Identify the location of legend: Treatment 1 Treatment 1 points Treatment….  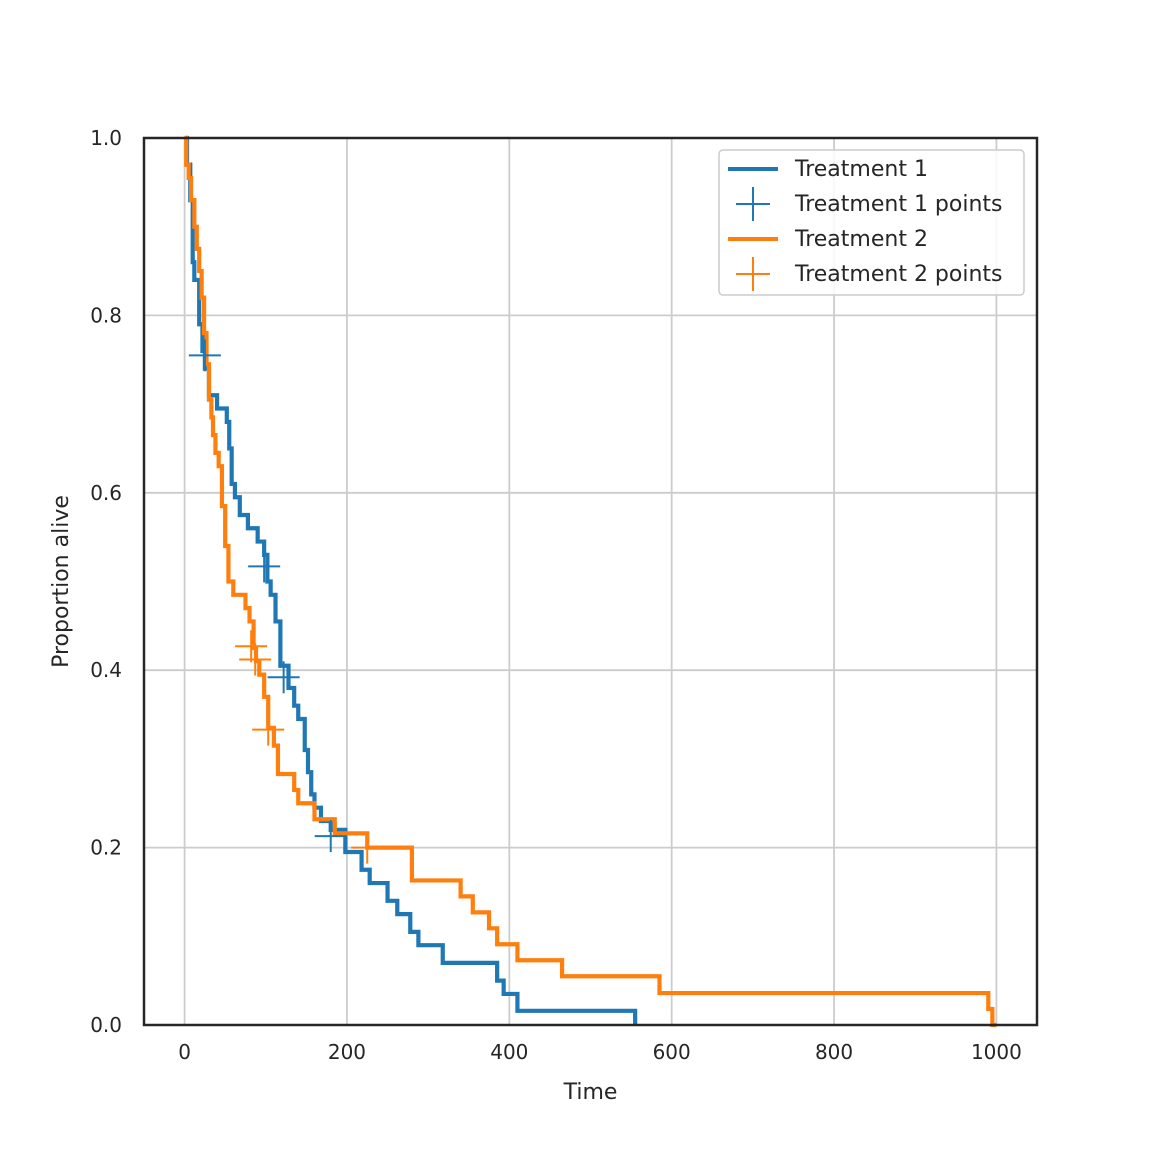
(871, 222).